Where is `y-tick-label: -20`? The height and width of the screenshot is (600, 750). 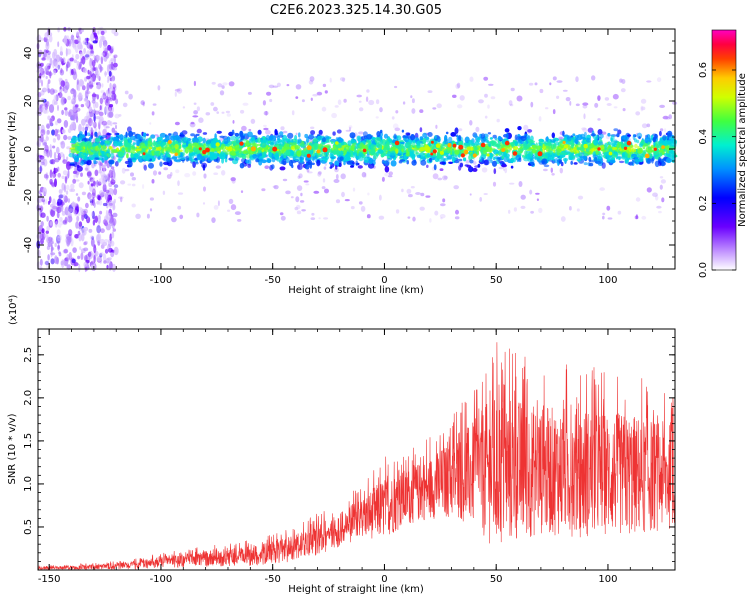
y-tick-label: -20 is located at coordinates (28, 197).